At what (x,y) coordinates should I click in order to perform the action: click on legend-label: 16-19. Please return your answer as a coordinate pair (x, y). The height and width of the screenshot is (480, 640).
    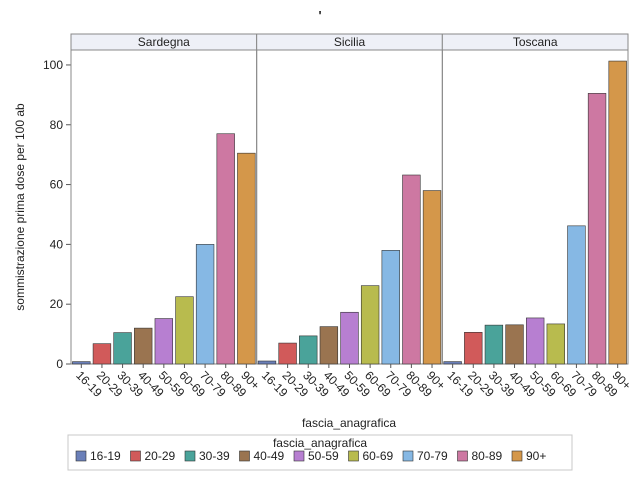
    Looking at the image, I should click on (105, 456).